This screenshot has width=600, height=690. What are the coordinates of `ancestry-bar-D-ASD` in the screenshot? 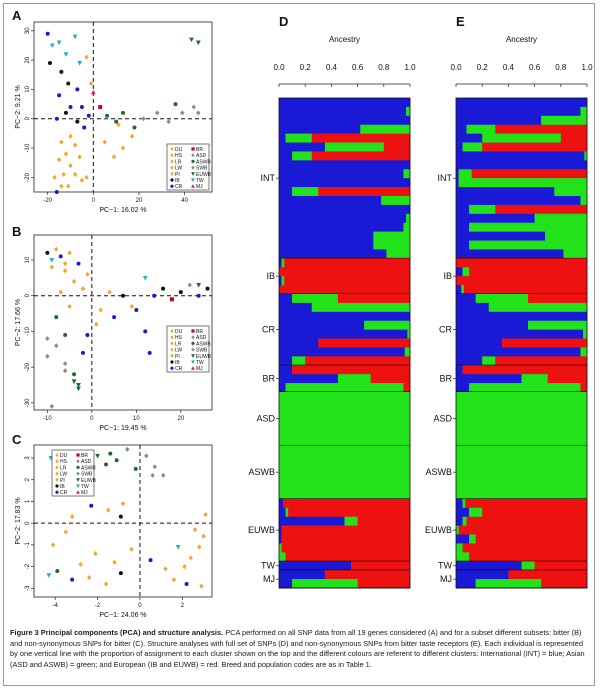 It's located at (345, 414).